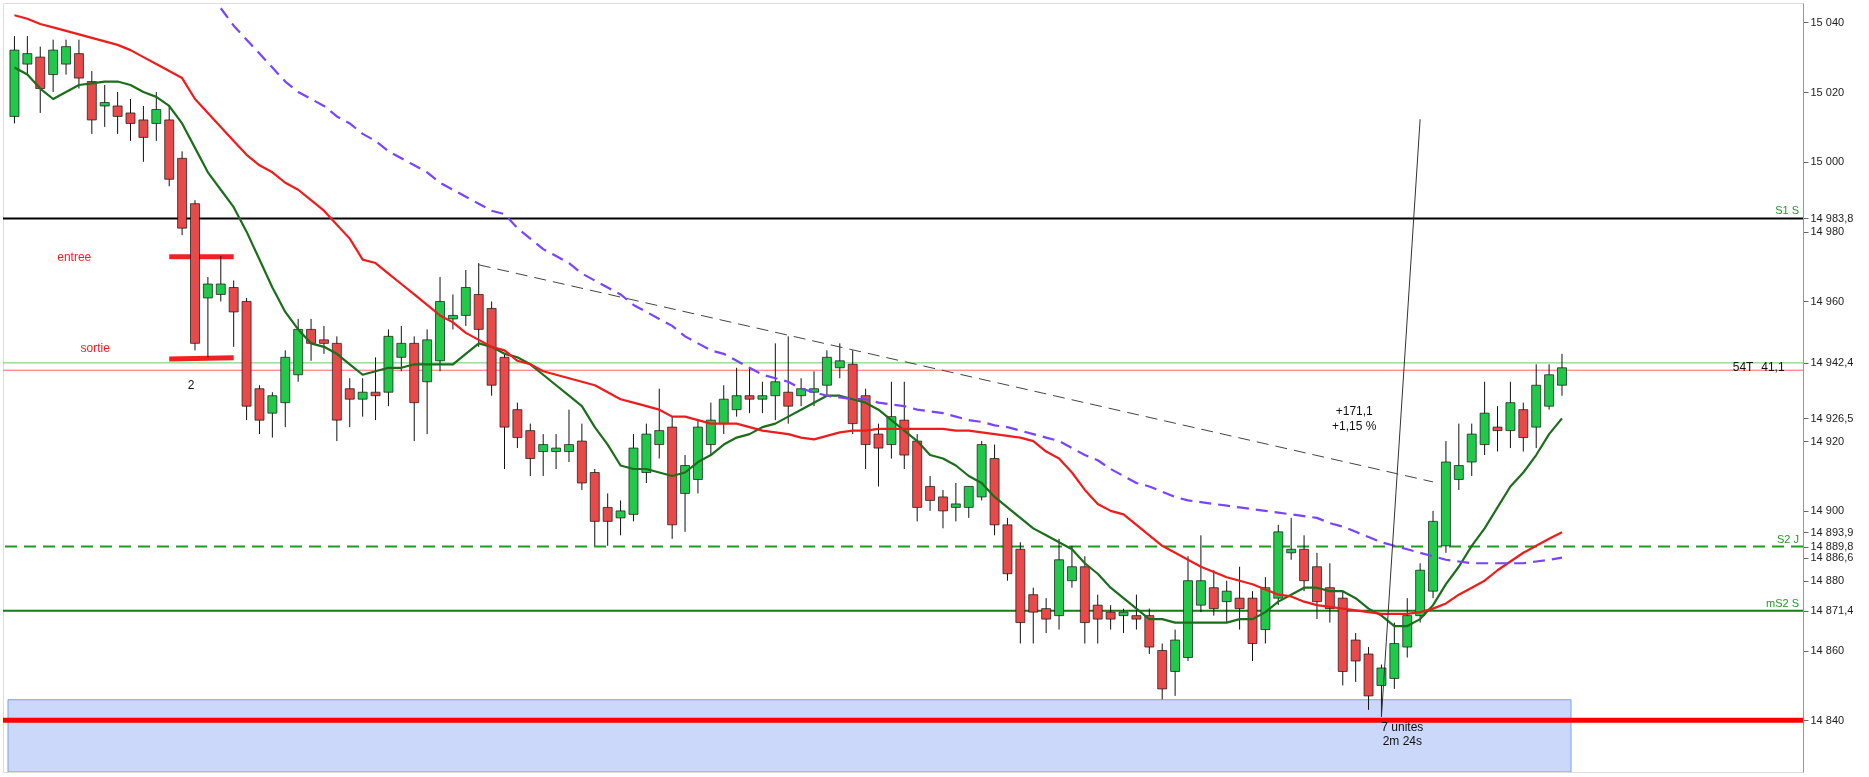 The image size is (1869, 777). I want to click on y-tick-label: 15 020, so click(1827, 91).